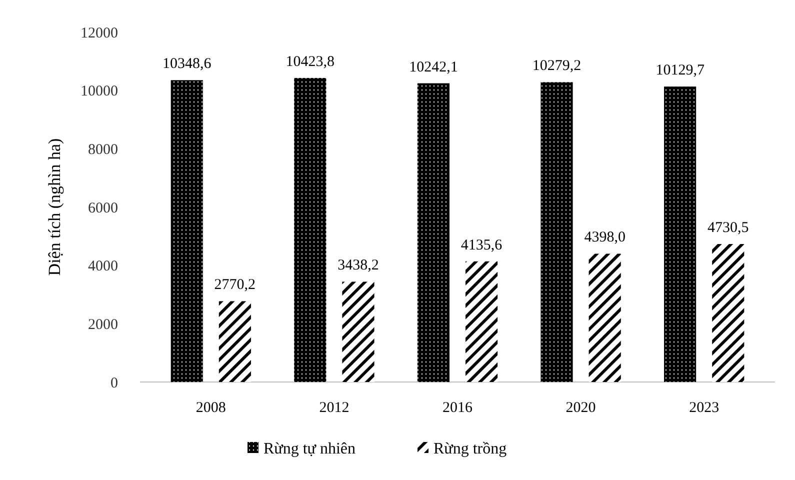 Image resolution: width=795 pixels, height=480 pixels. I want to click on data-label: 3438,2, so click(358, 266).